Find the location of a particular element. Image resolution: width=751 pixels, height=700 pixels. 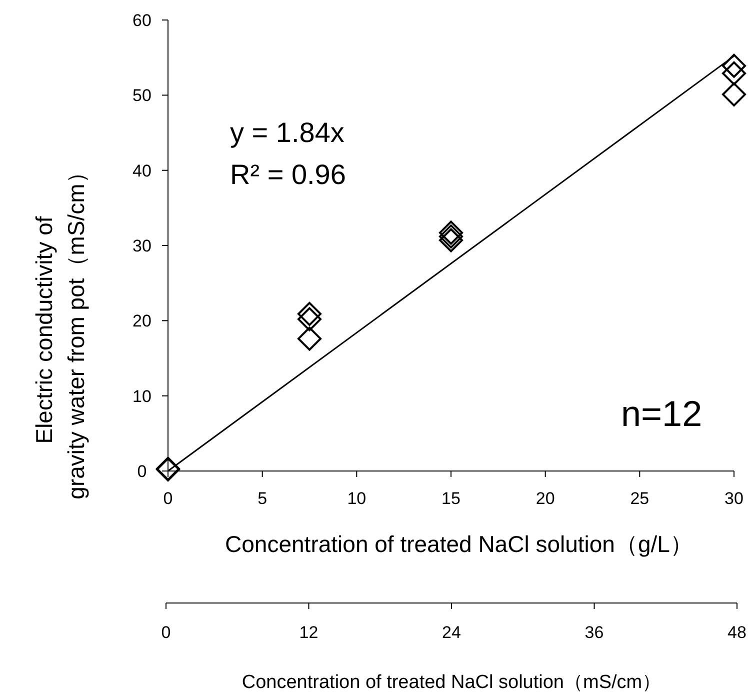

x-tick-label: 10 is located at coordinates (356, 498).